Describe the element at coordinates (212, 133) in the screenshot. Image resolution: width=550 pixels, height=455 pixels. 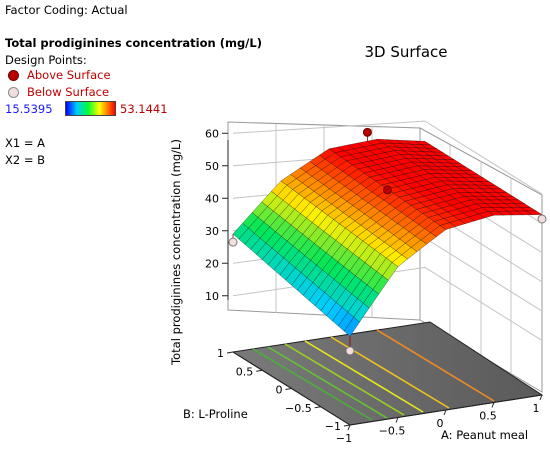
I see `z-tick-5: 60` at that location.